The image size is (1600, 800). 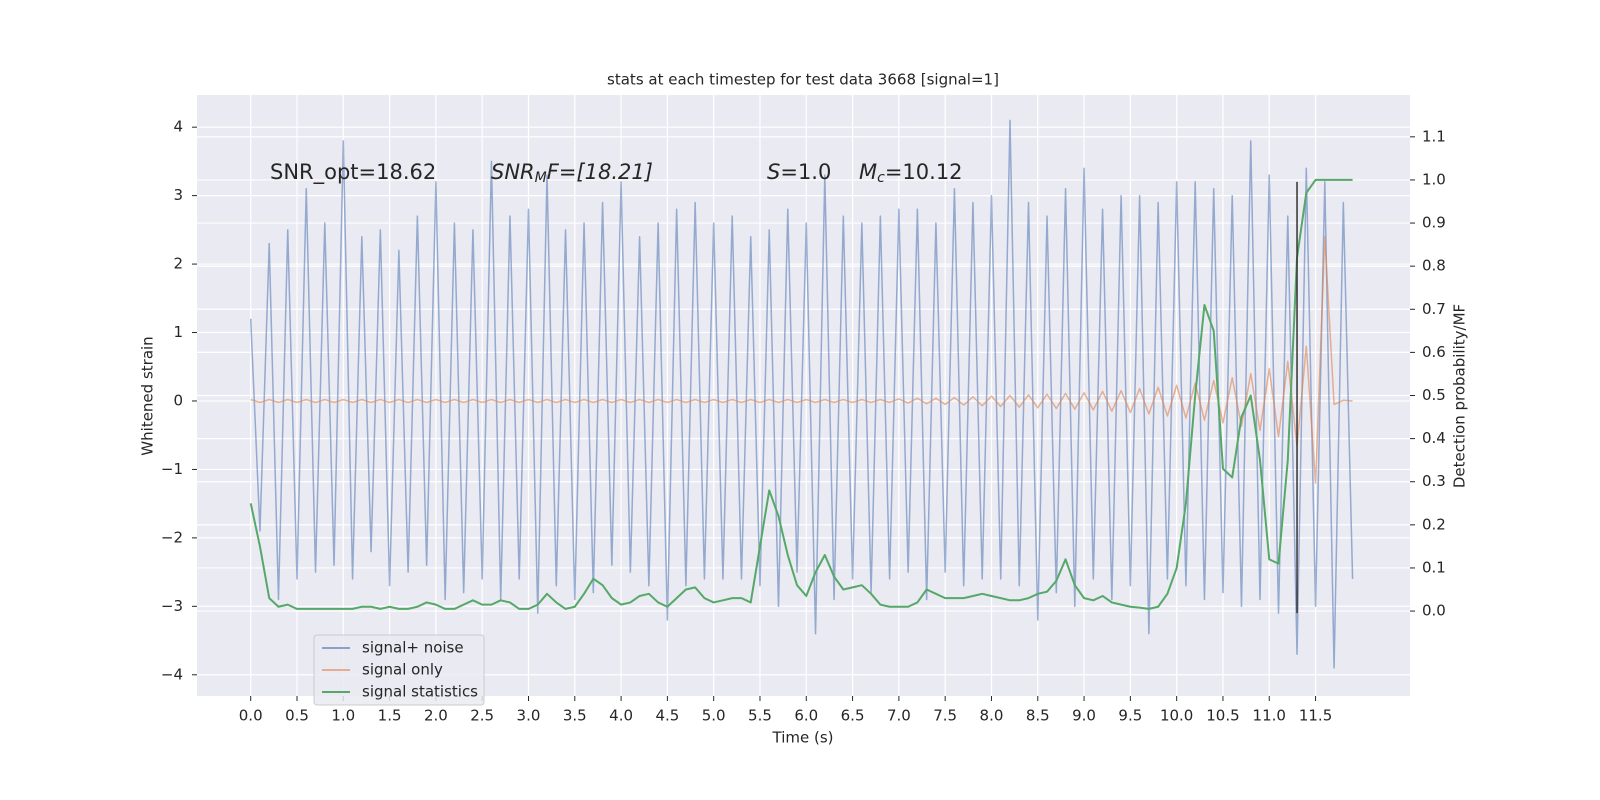 I want to click on annotation: SNR_opt=18.62, so click(x=353, y=172).